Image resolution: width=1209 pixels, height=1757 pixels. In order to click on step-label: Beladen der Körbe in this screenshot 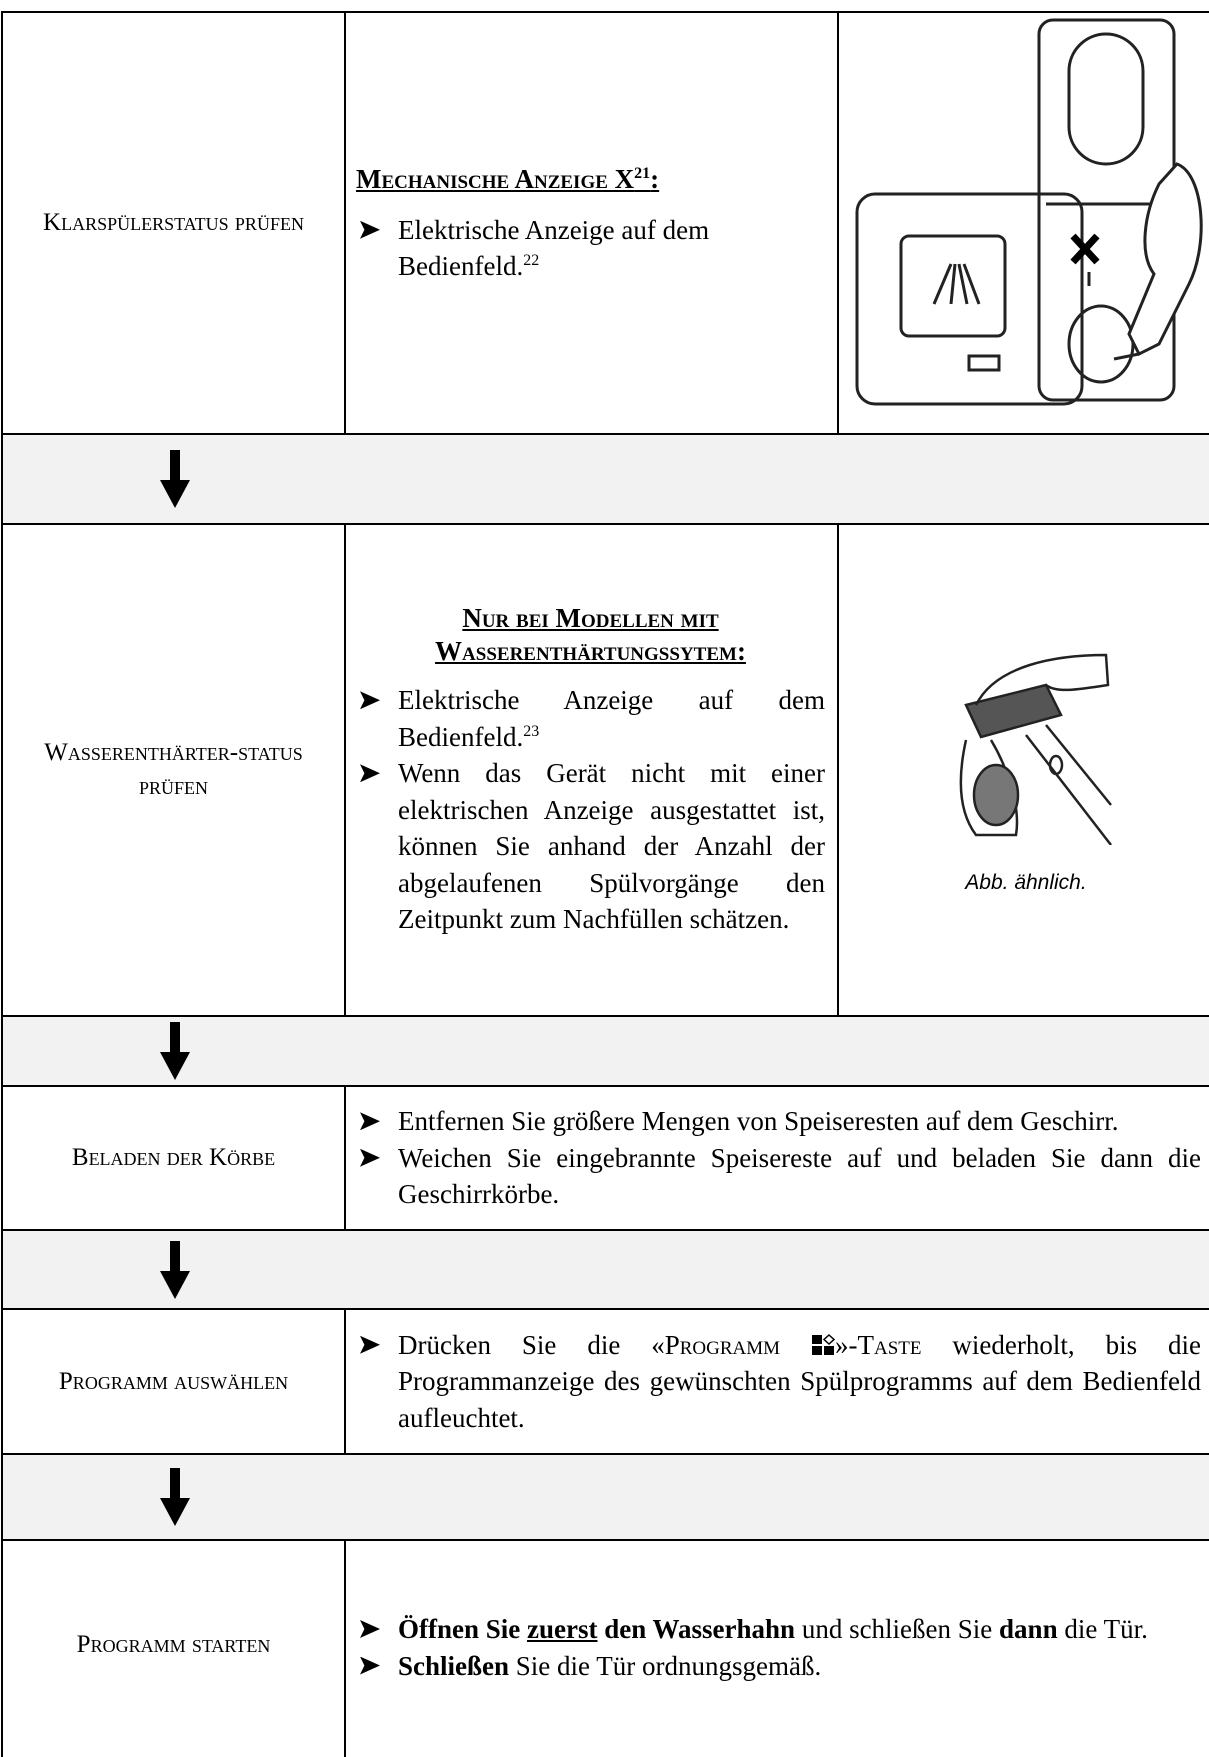, I will do `click(173, 1158)`.